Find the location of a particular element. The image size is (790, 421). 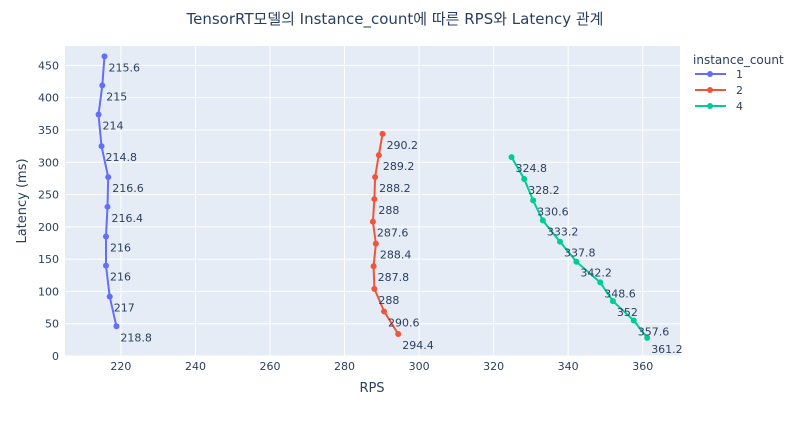

data-label: 330.6 is located at coordinates (553, 211).